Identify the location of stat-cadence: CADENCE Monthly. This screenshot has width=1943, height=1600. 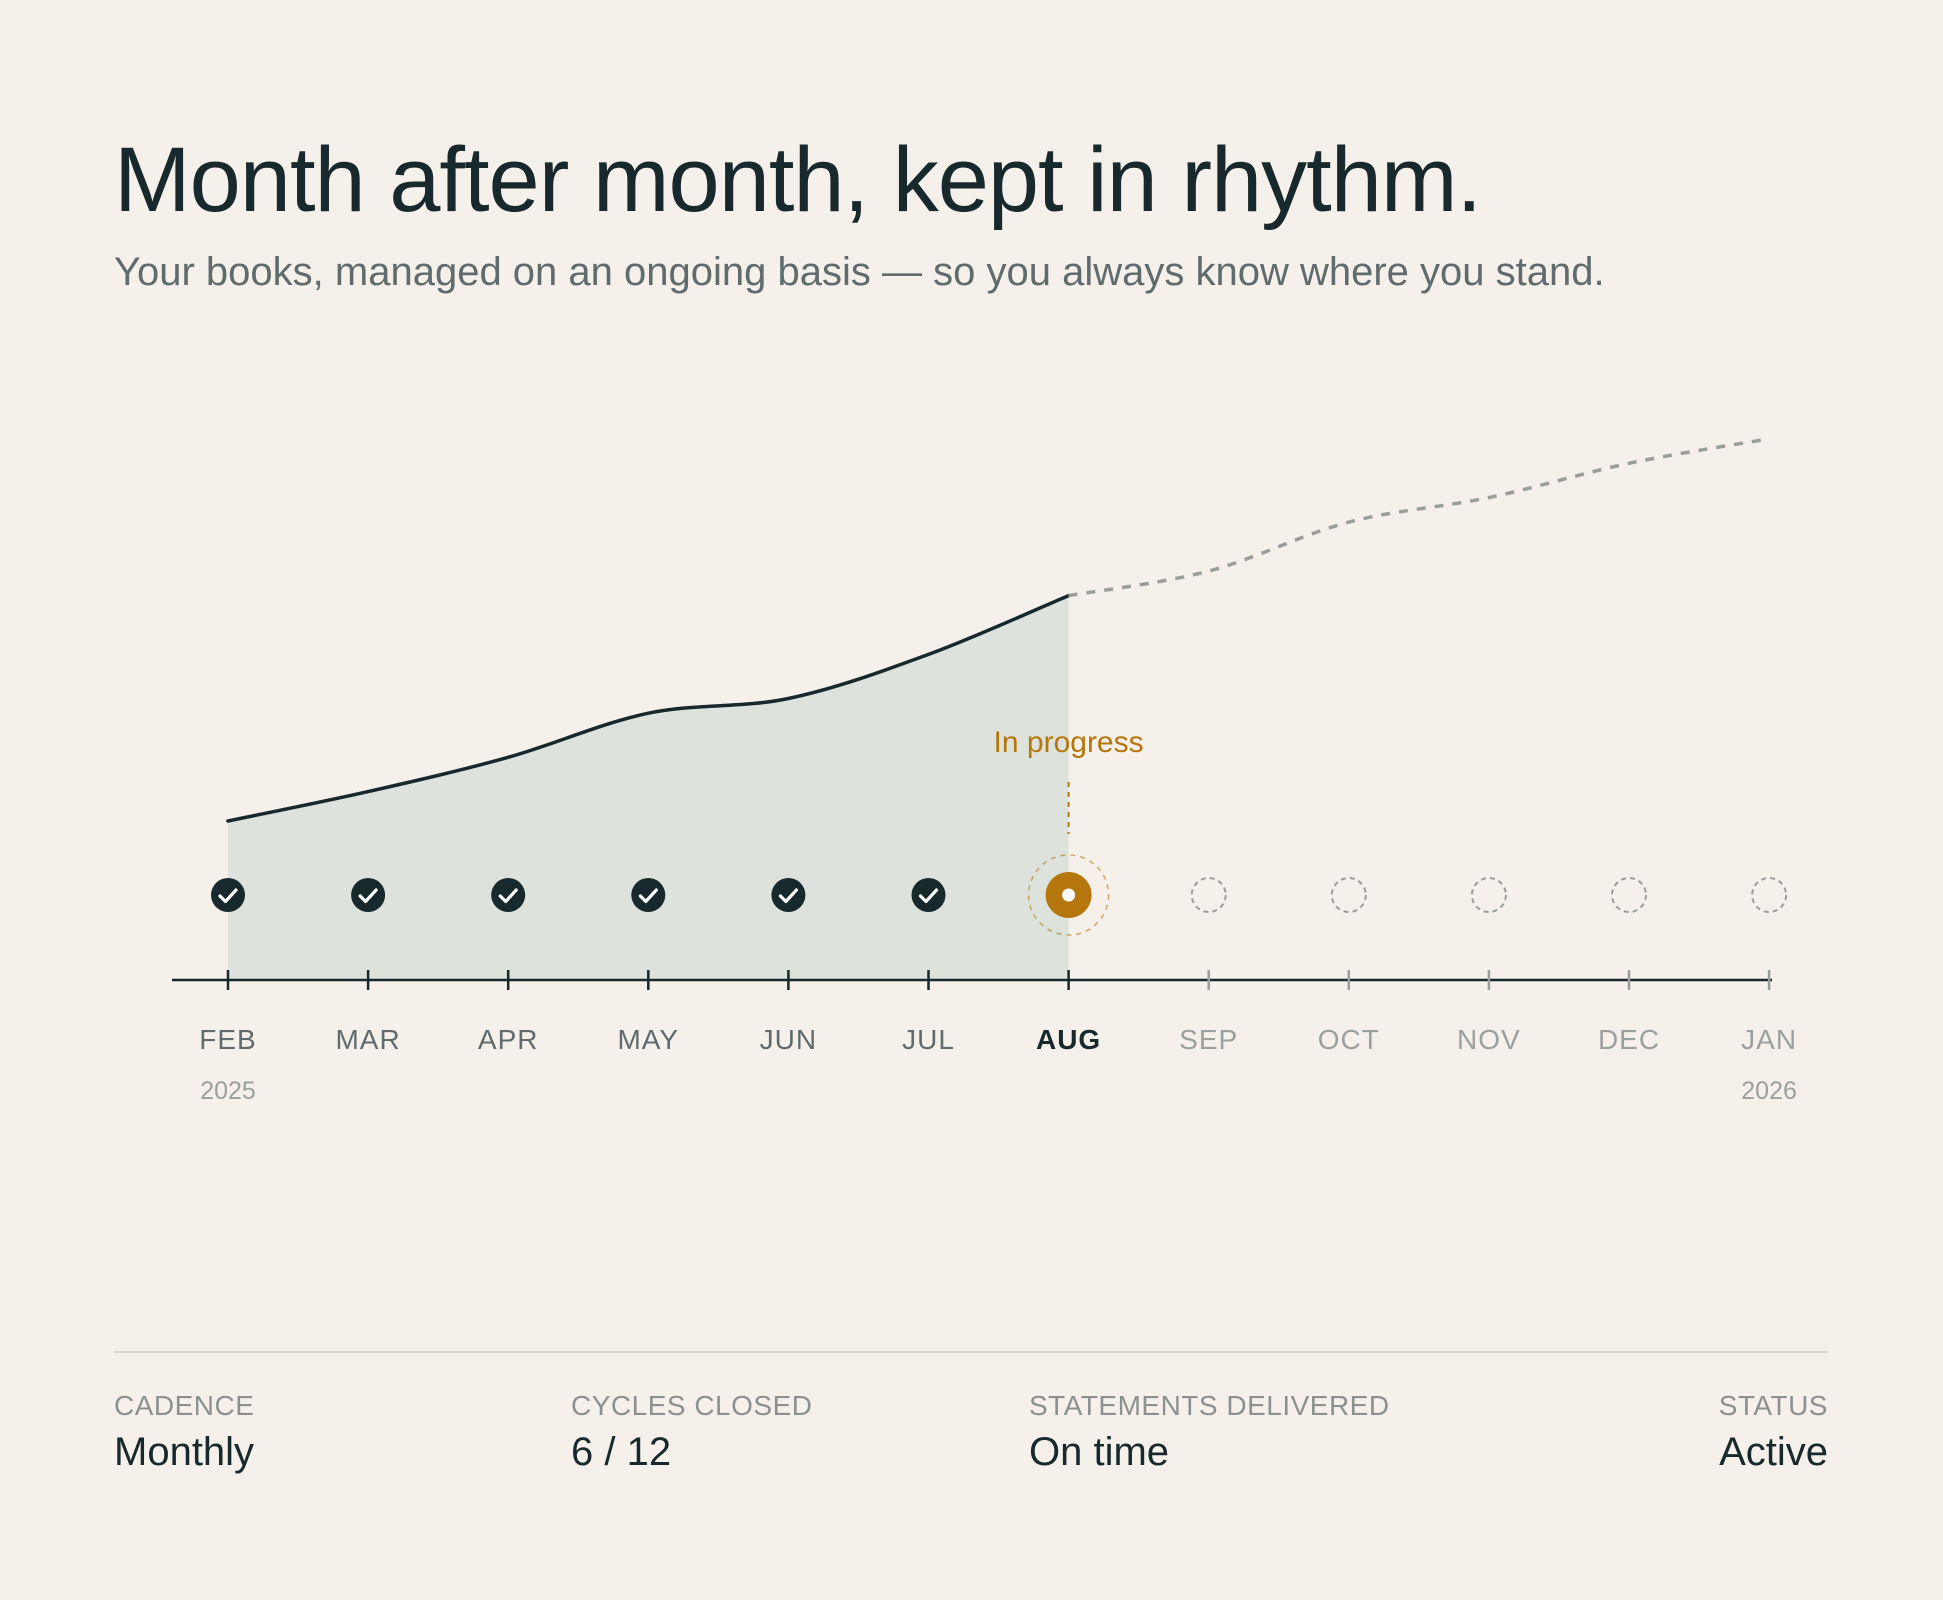
(184, 1432).